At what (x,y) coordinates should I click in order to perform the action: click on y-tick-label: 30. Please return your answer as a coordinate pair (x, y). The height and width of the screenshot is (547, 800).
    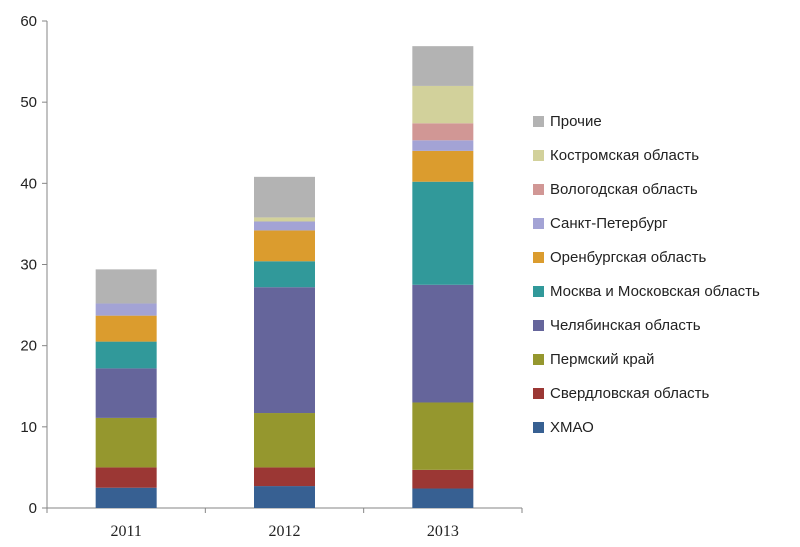
    Looking at the image, I should click on (28, 265).